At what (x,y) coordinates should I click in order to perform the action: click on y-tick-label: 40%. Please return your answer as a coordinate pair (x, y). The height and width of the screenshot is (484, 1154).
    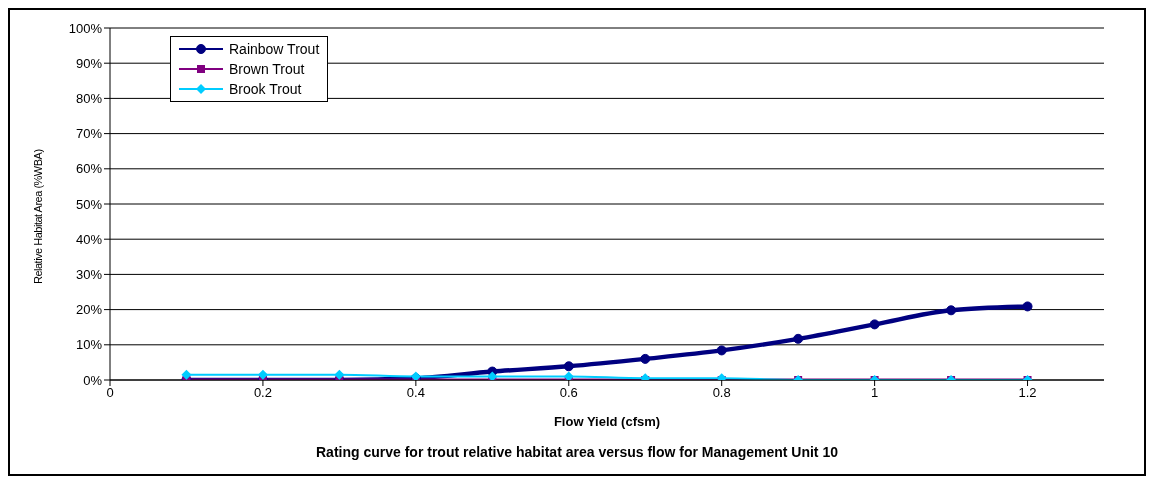
    Looking at the image, I should click on (89, 239).